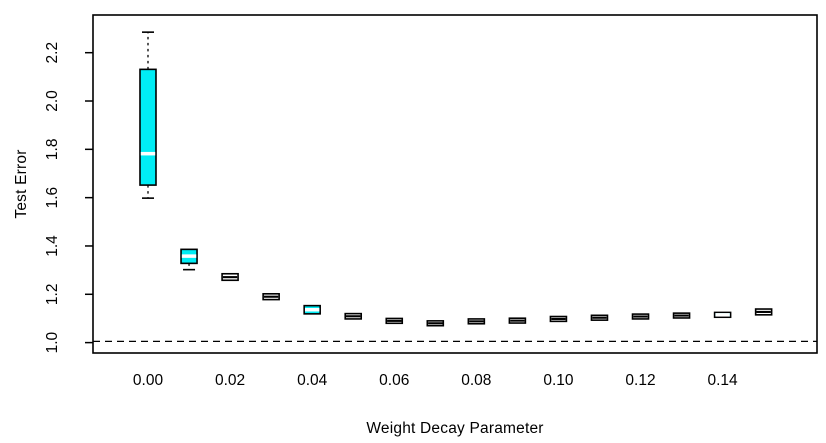 Image resolution: width=826 pixels, height=443 pixels. What do you see at coordinates (52, 53) in the screenshot?
I see `y-axis-tick-label: 2.2` at bounding box center [52, 53].